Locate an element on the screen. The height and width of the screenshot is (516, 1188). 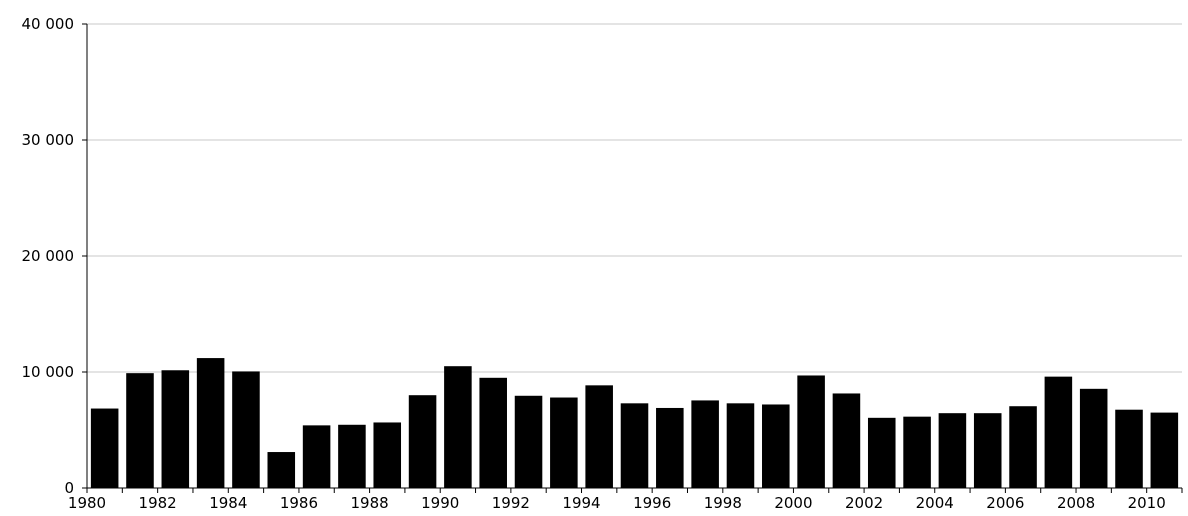
bar-2004 is located at coordinates (952, 450).